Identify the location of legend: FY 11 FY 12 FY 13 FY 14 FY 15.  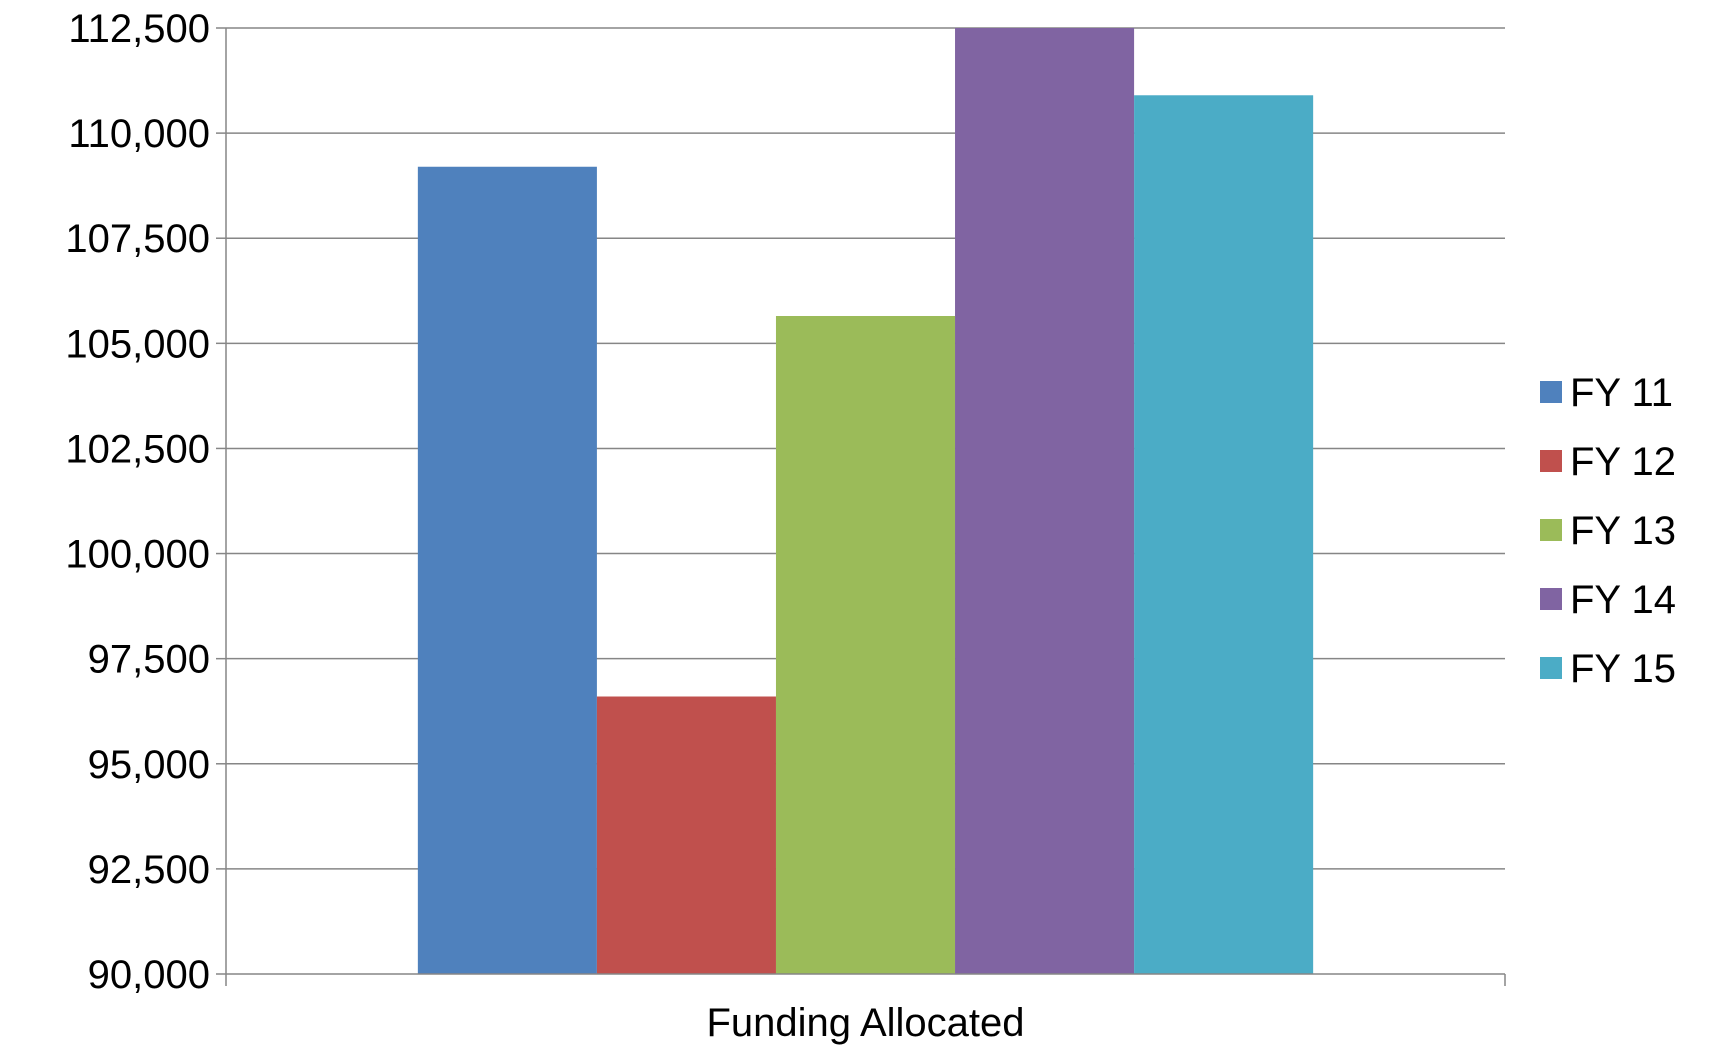
(1608, 531).